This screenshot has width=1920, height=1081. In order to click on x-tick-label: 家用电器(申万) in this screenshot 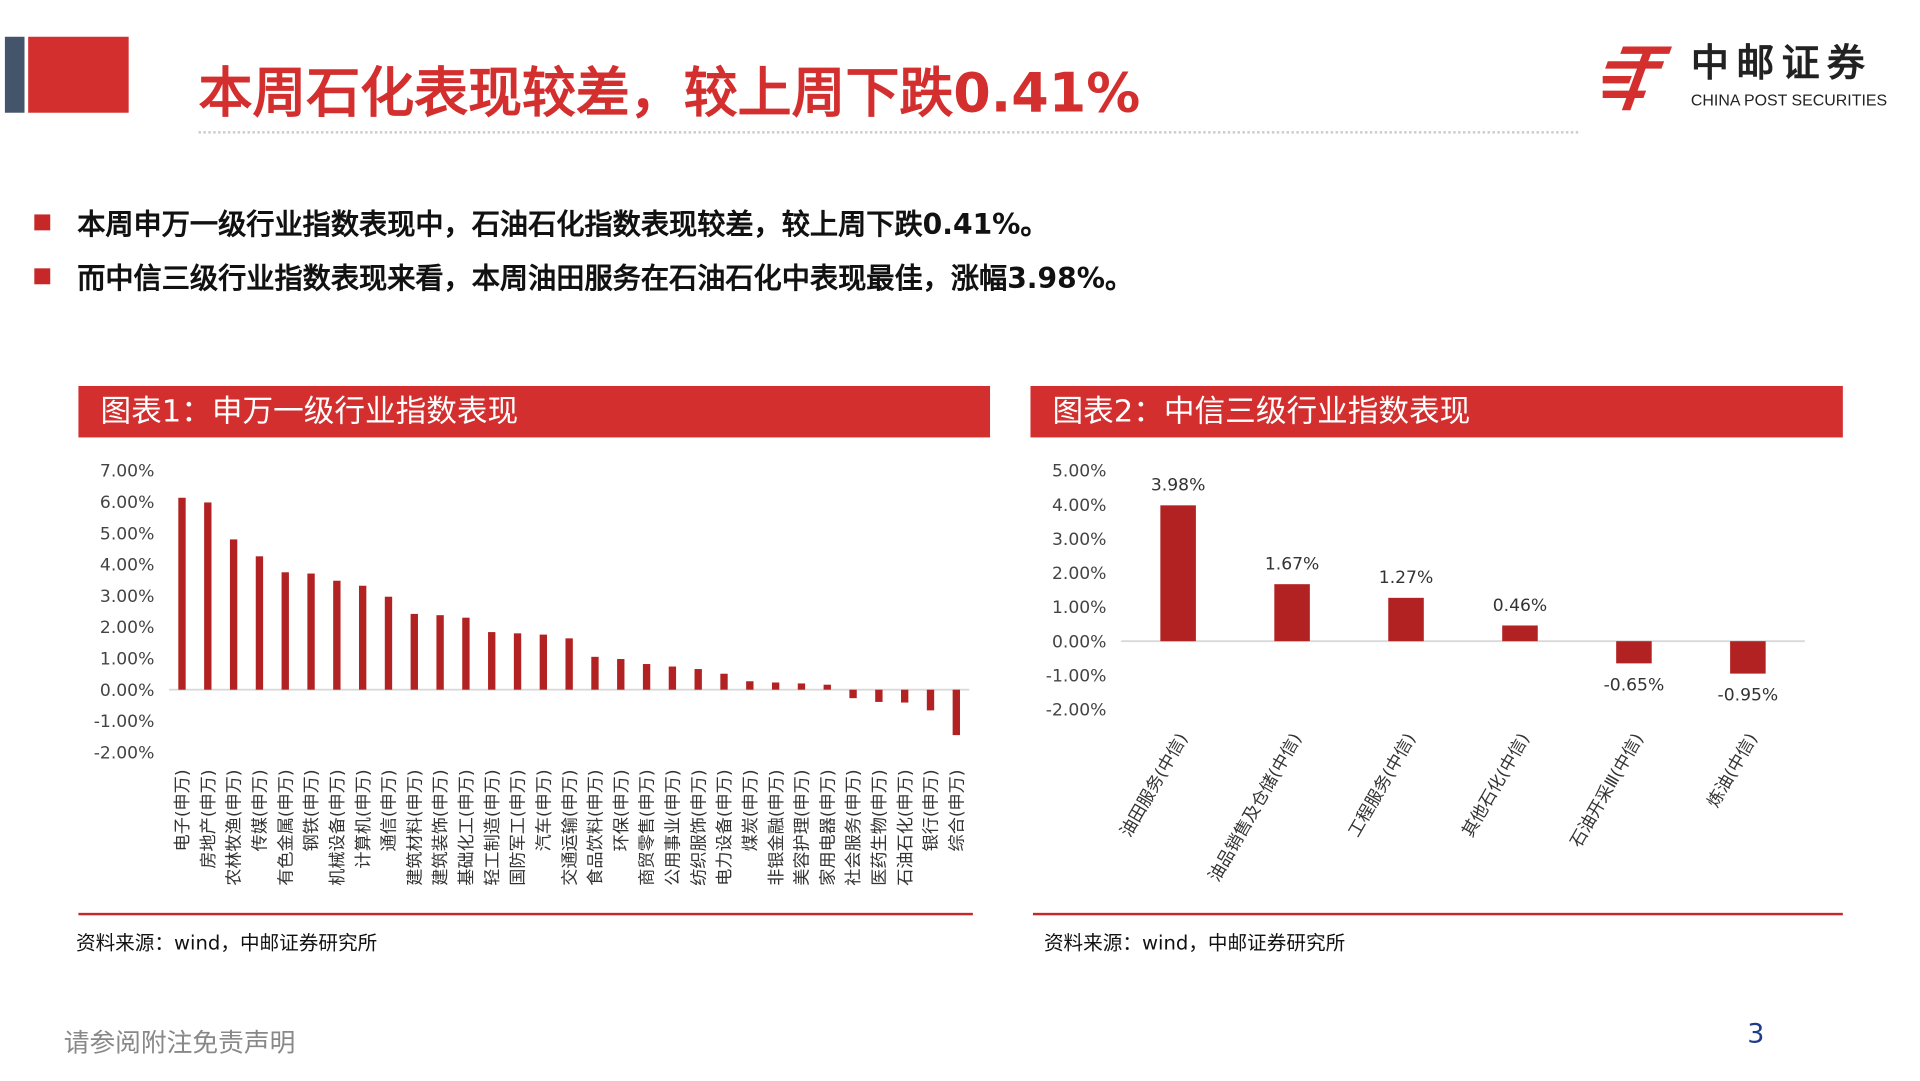, I will do `click(828, 827)`.